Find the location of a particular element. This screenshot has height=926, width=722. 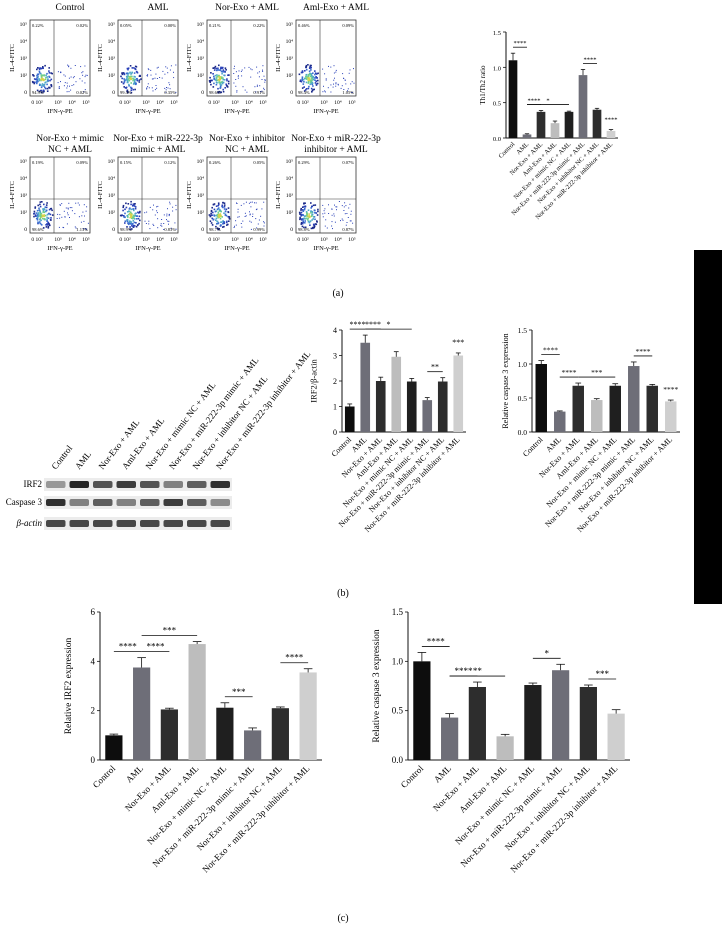

flow-x-tick: 0 10² is located at coordinates (37, 103).